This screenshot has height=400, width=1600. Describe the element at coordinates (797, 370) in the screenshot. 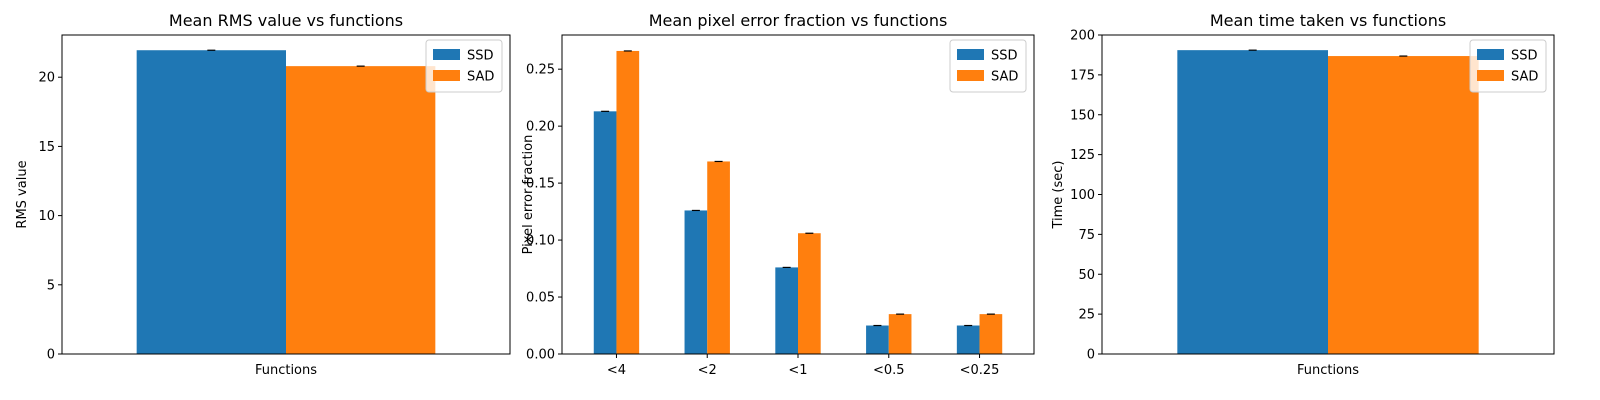

I see `x-tick-label: <1` at that location.